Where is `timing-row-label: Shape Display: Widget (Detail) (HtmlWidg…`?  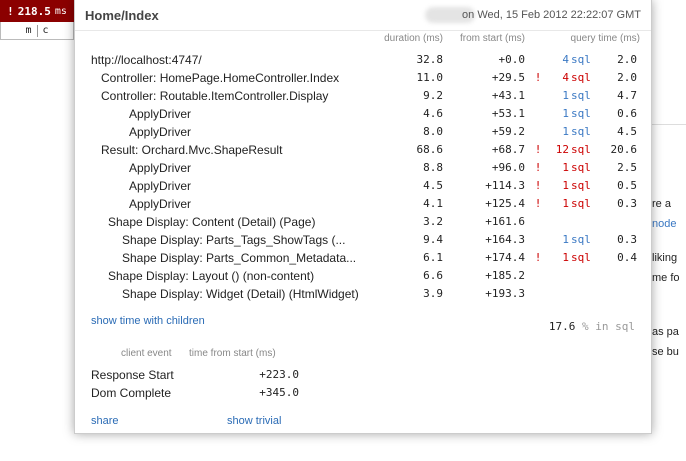
timing-row-label: Shape Display: Widget (Detail) (HtmlWidg… is located at coordinates (240, 294).